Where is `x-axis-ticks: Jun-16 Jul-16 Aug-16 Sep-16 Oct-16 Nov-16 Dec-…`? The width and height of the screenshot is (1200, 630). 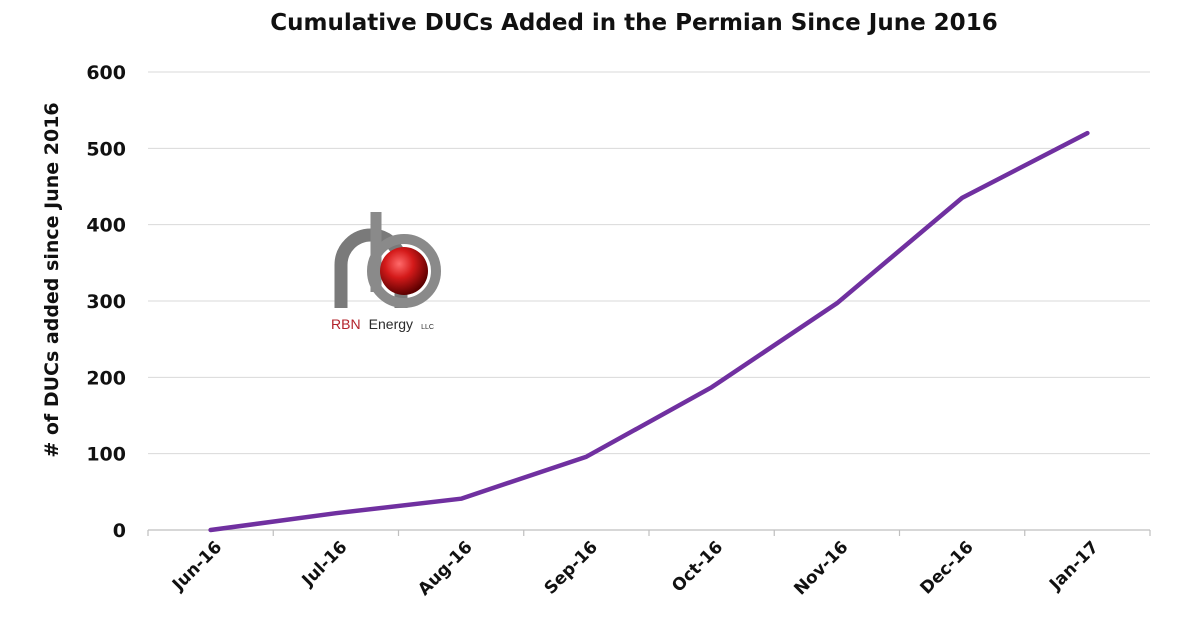
x-axis-ticks: Jun-16 Jul-16 Aug-16 Sep-16 Oct-16 Nov-16 Dec-… is located at coordinates (635, 568).